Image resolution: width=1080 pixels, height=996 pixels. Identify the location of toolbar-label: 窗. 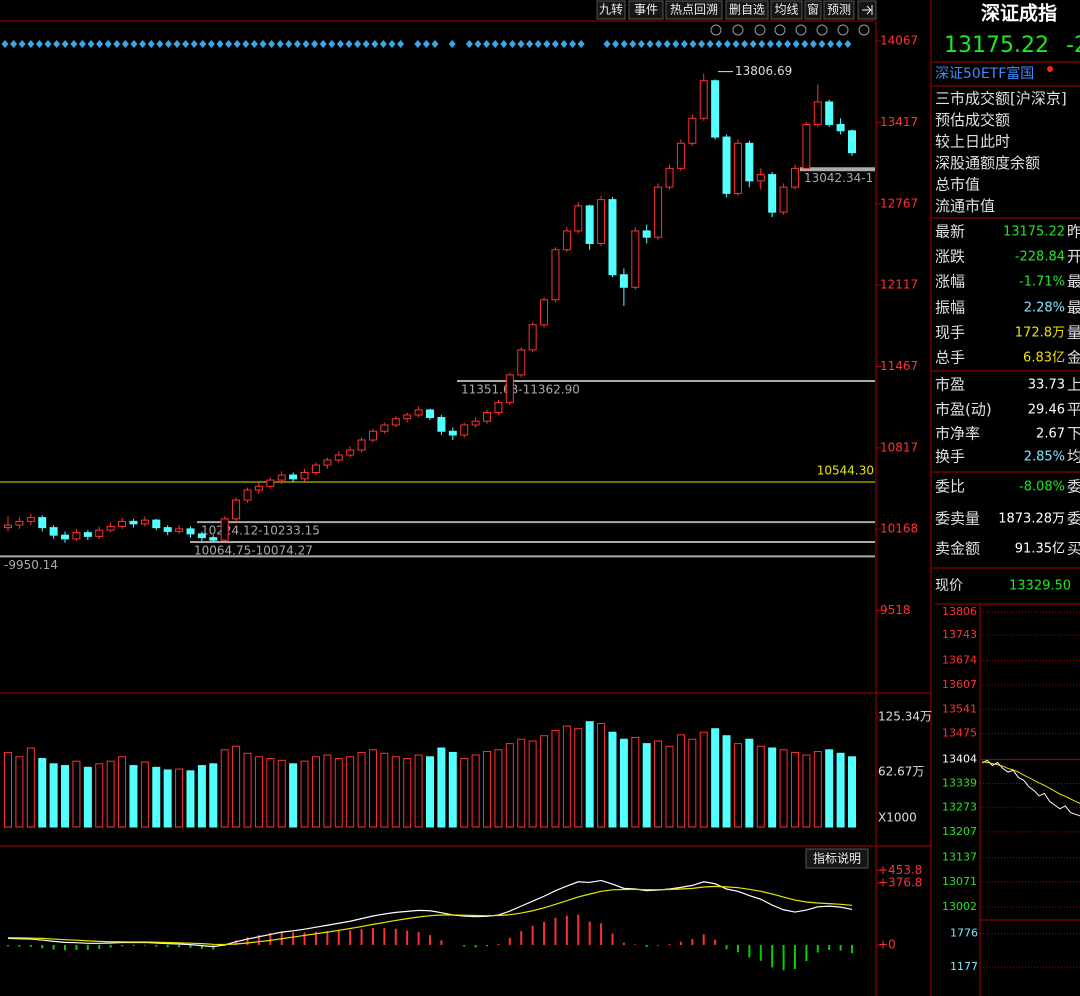
(813, 10).